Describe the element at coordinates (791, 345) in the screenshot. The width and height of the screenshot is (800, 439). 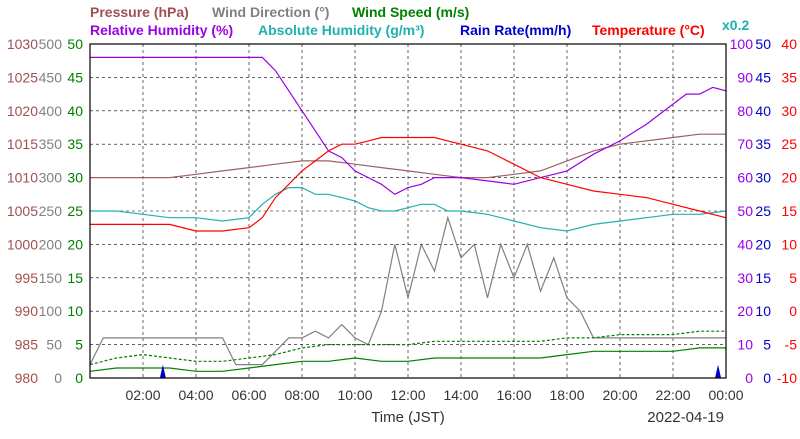
I see `temperature-tick: -5` at that location.